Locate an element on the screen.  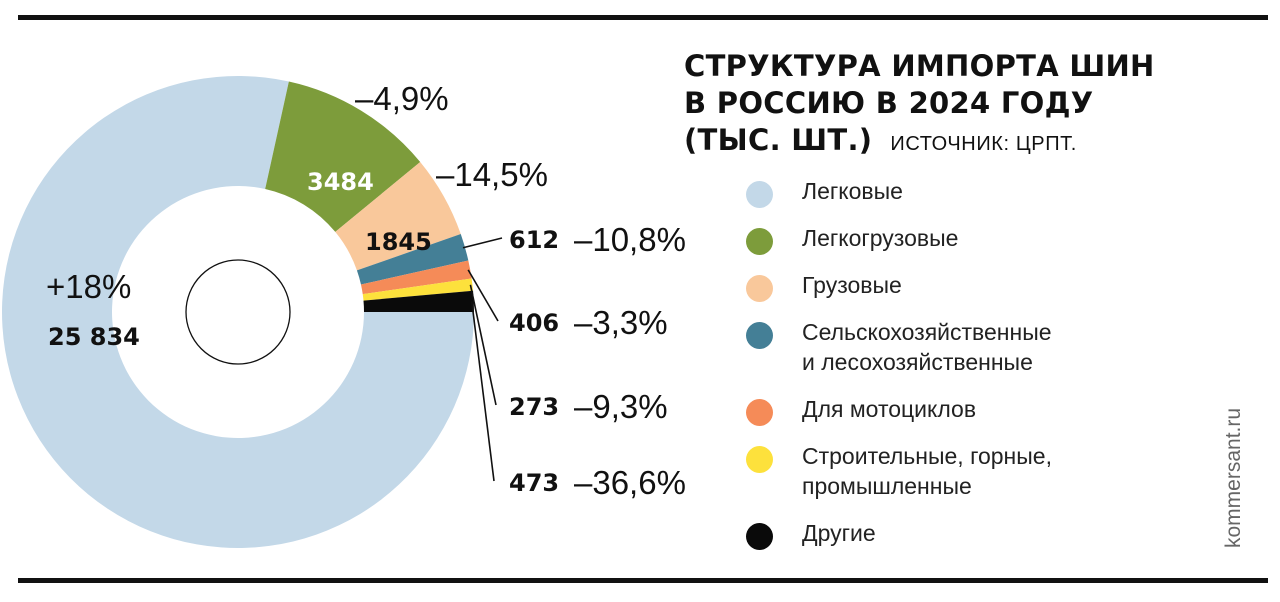
legend-label: Легковые is located at coordinates (852, 191).